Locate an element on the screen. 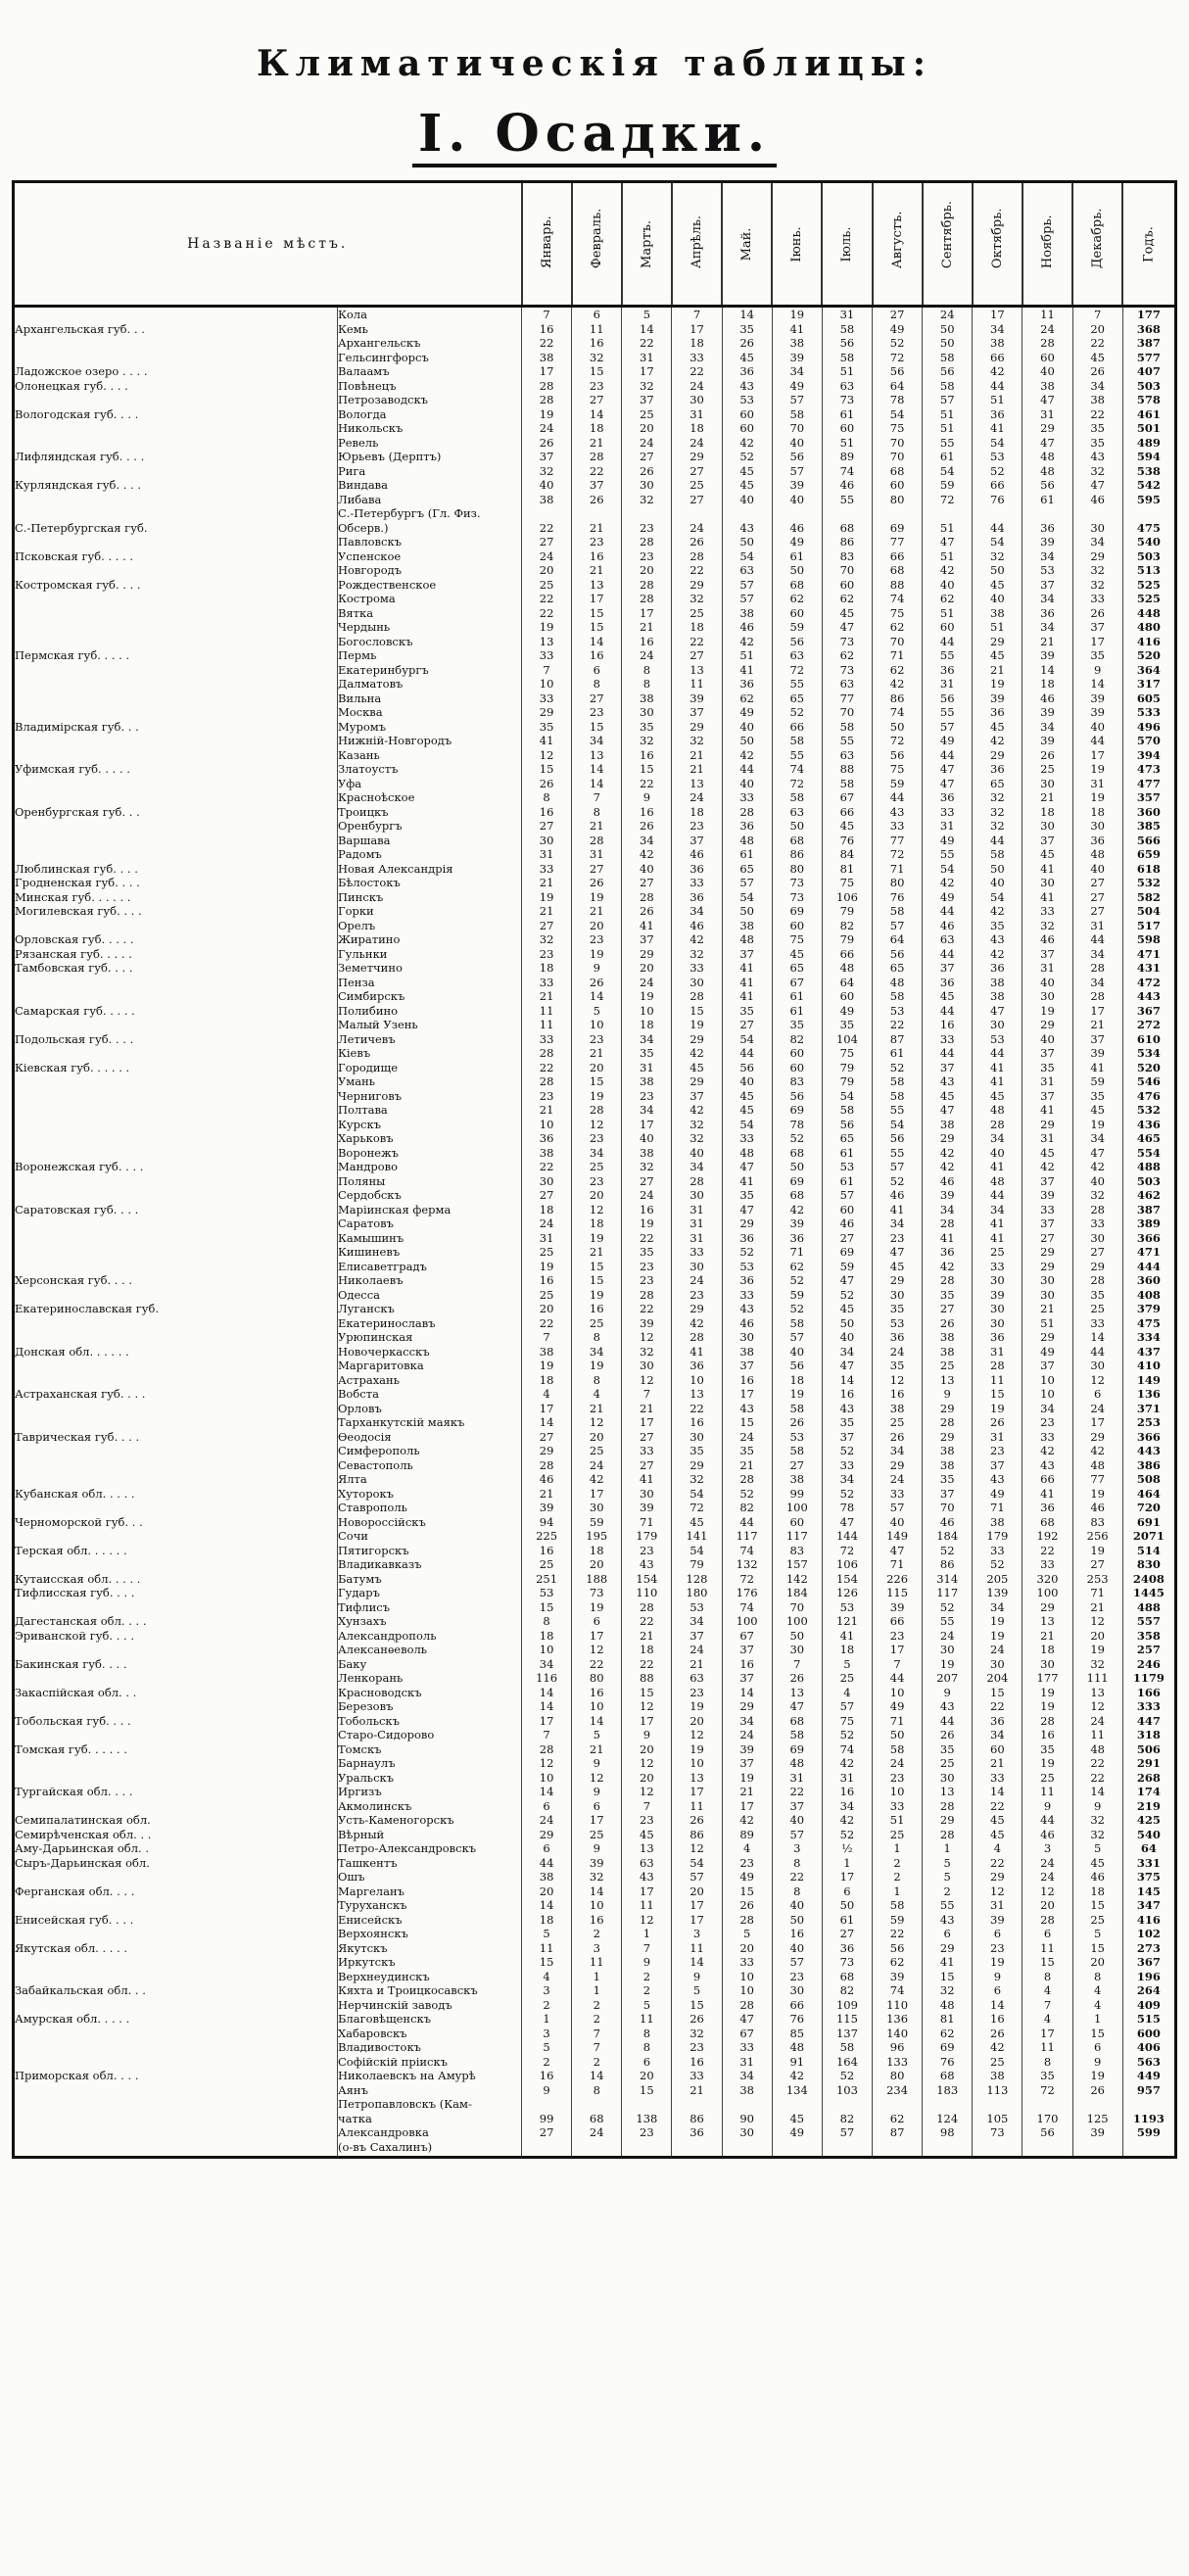 The image size is (1189, 2576). month-value: 18 is located at coordinates (798, 1380).